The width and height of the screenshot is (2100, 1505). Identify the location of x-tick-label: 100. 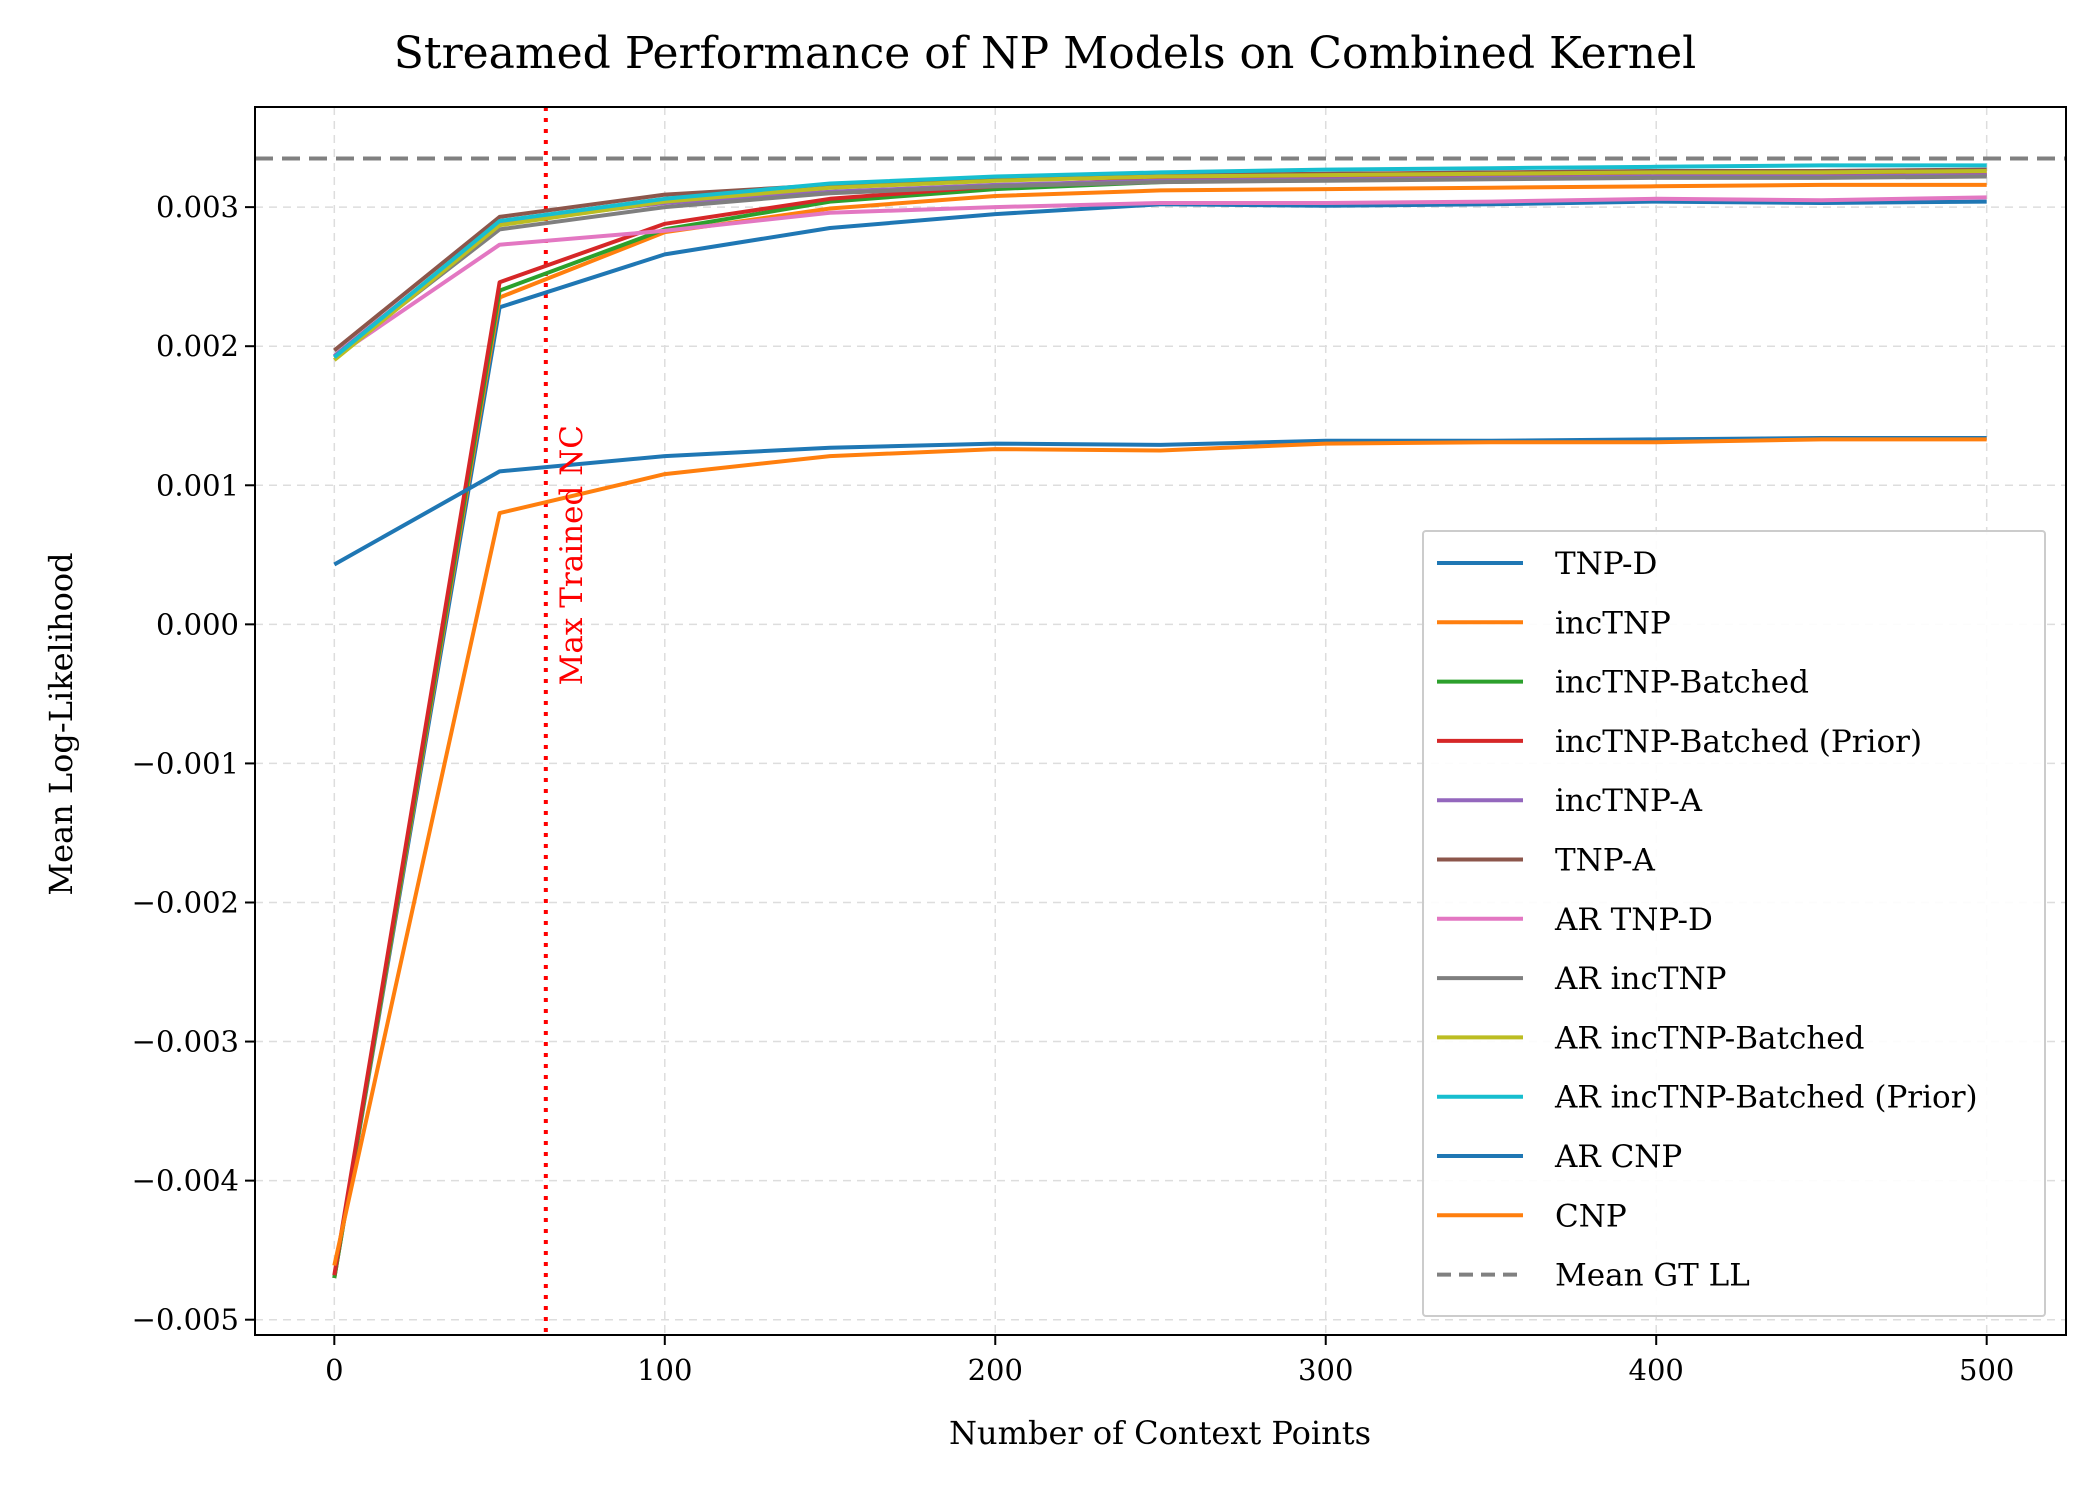
(664, 1370).